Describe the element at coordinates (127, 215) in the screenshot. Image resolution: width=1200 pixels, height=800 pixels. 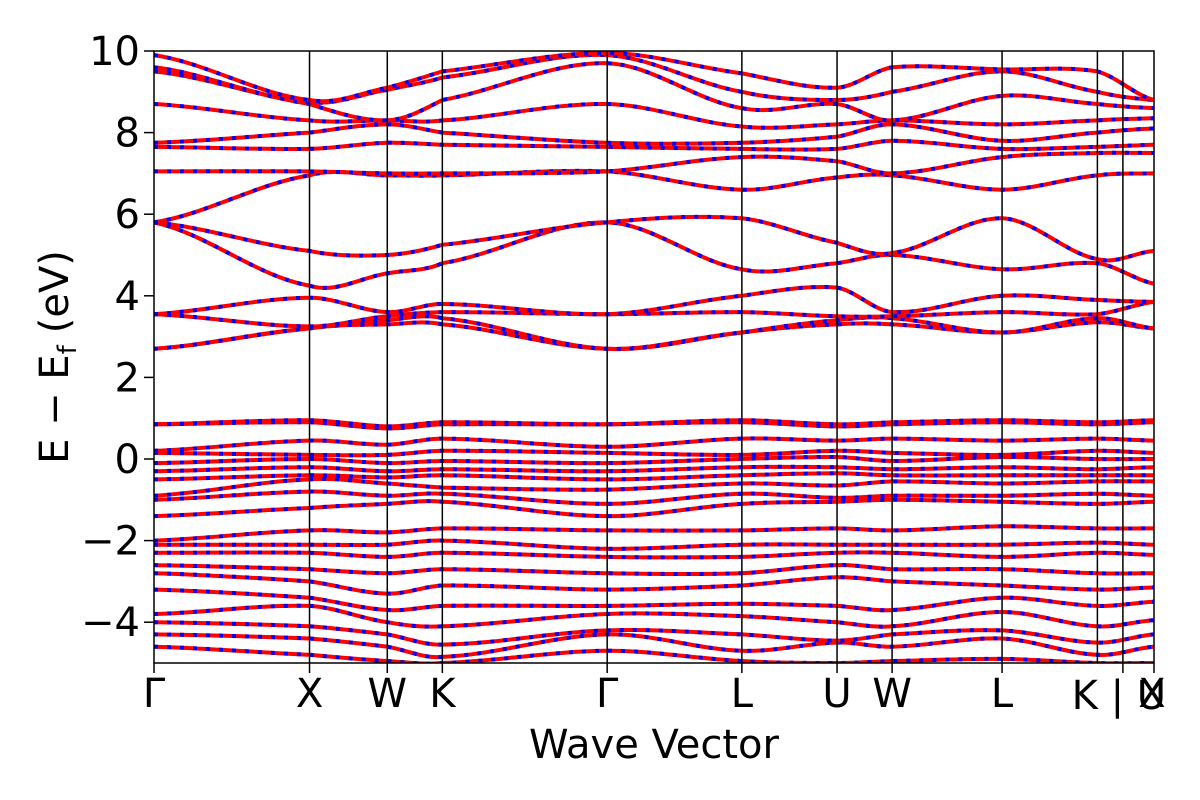
I see `y-tick-label: 6` at that location.